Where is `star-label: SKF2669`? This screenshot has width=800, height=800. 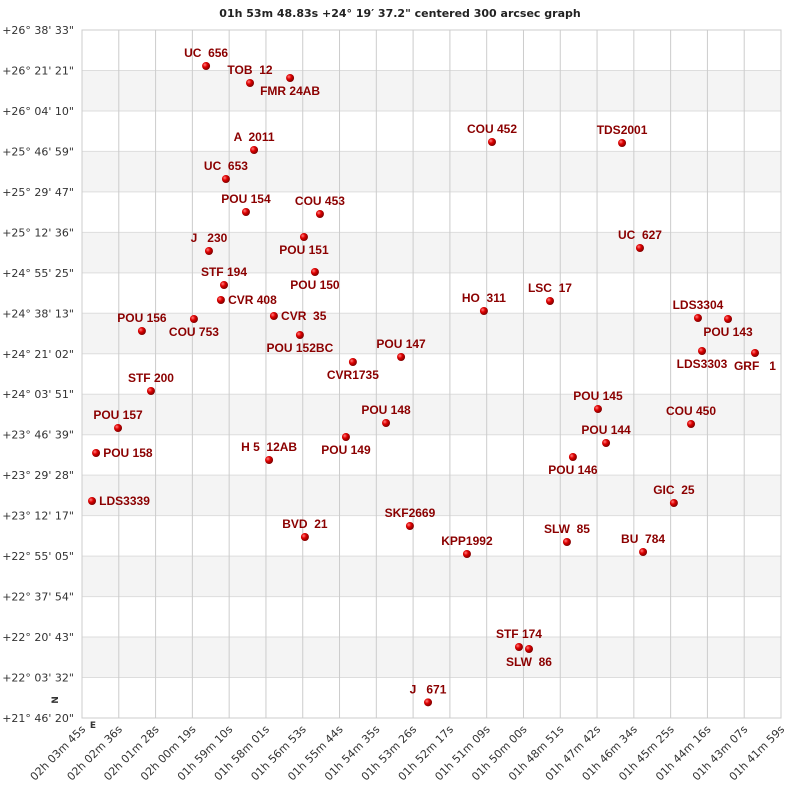 star-label: SKF2669 is located at coordinates (410, 513).